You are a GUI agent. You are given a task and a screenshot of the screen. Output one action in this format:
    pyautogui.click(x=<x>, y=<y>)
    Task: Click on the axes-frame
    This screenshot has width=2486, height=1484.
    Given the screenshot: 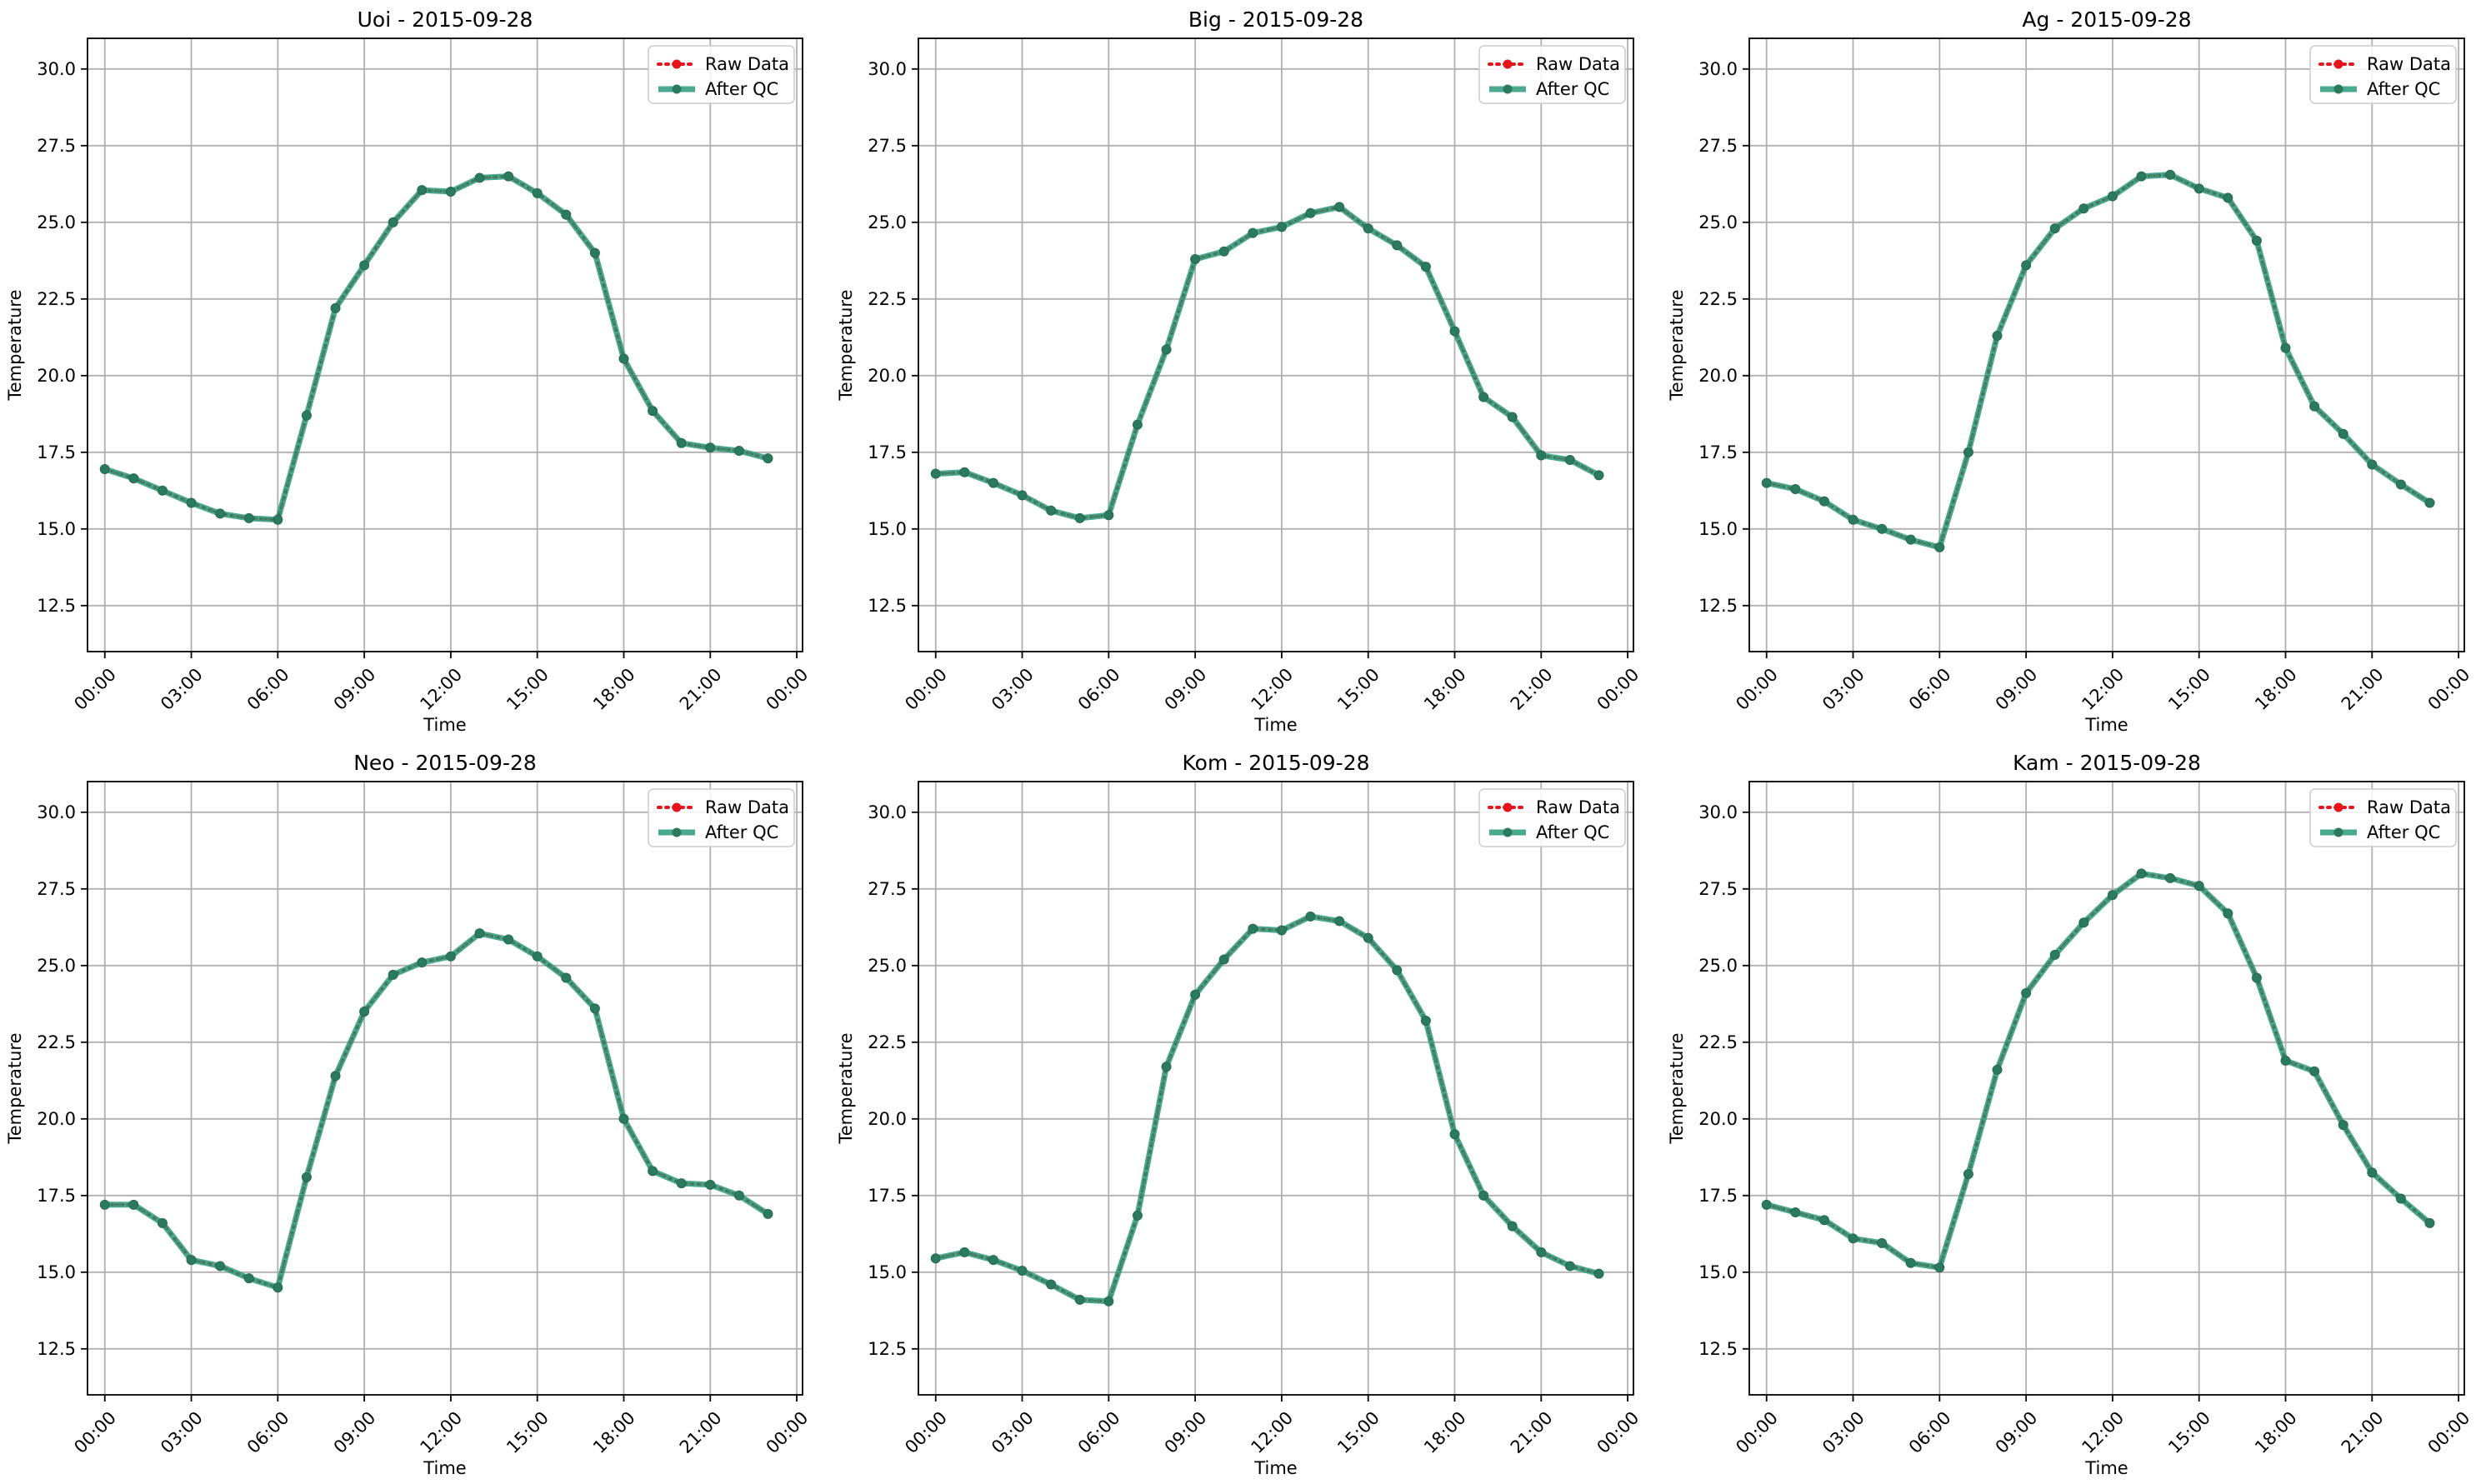 What is the action you would take?
    pyautogui.click(x=445, y=344)
    